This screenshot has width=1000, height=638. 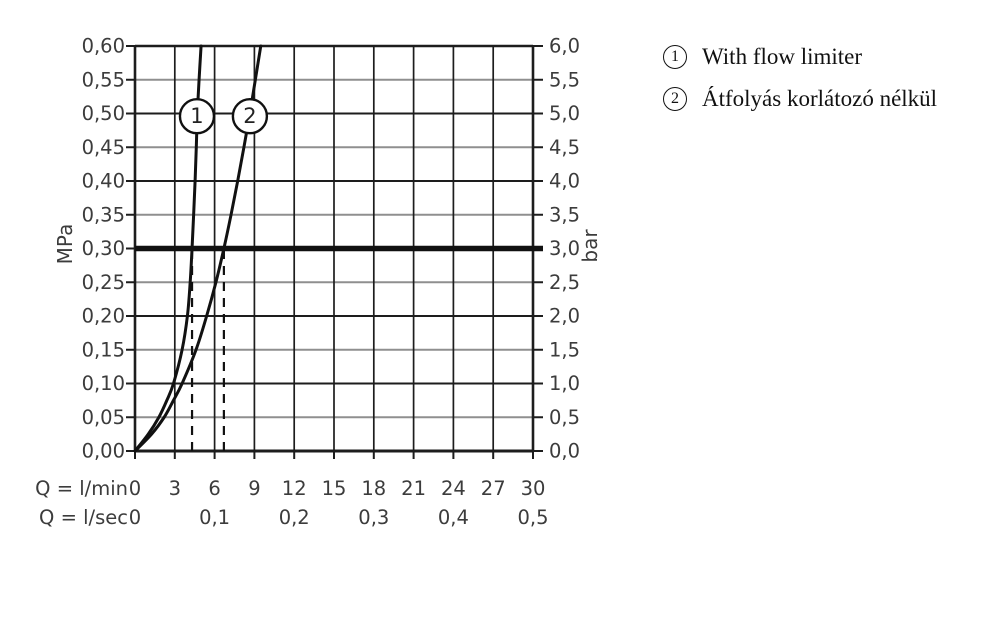 I want to click on y-tick-label-bar: 0,5, so click(x=564, y=417).